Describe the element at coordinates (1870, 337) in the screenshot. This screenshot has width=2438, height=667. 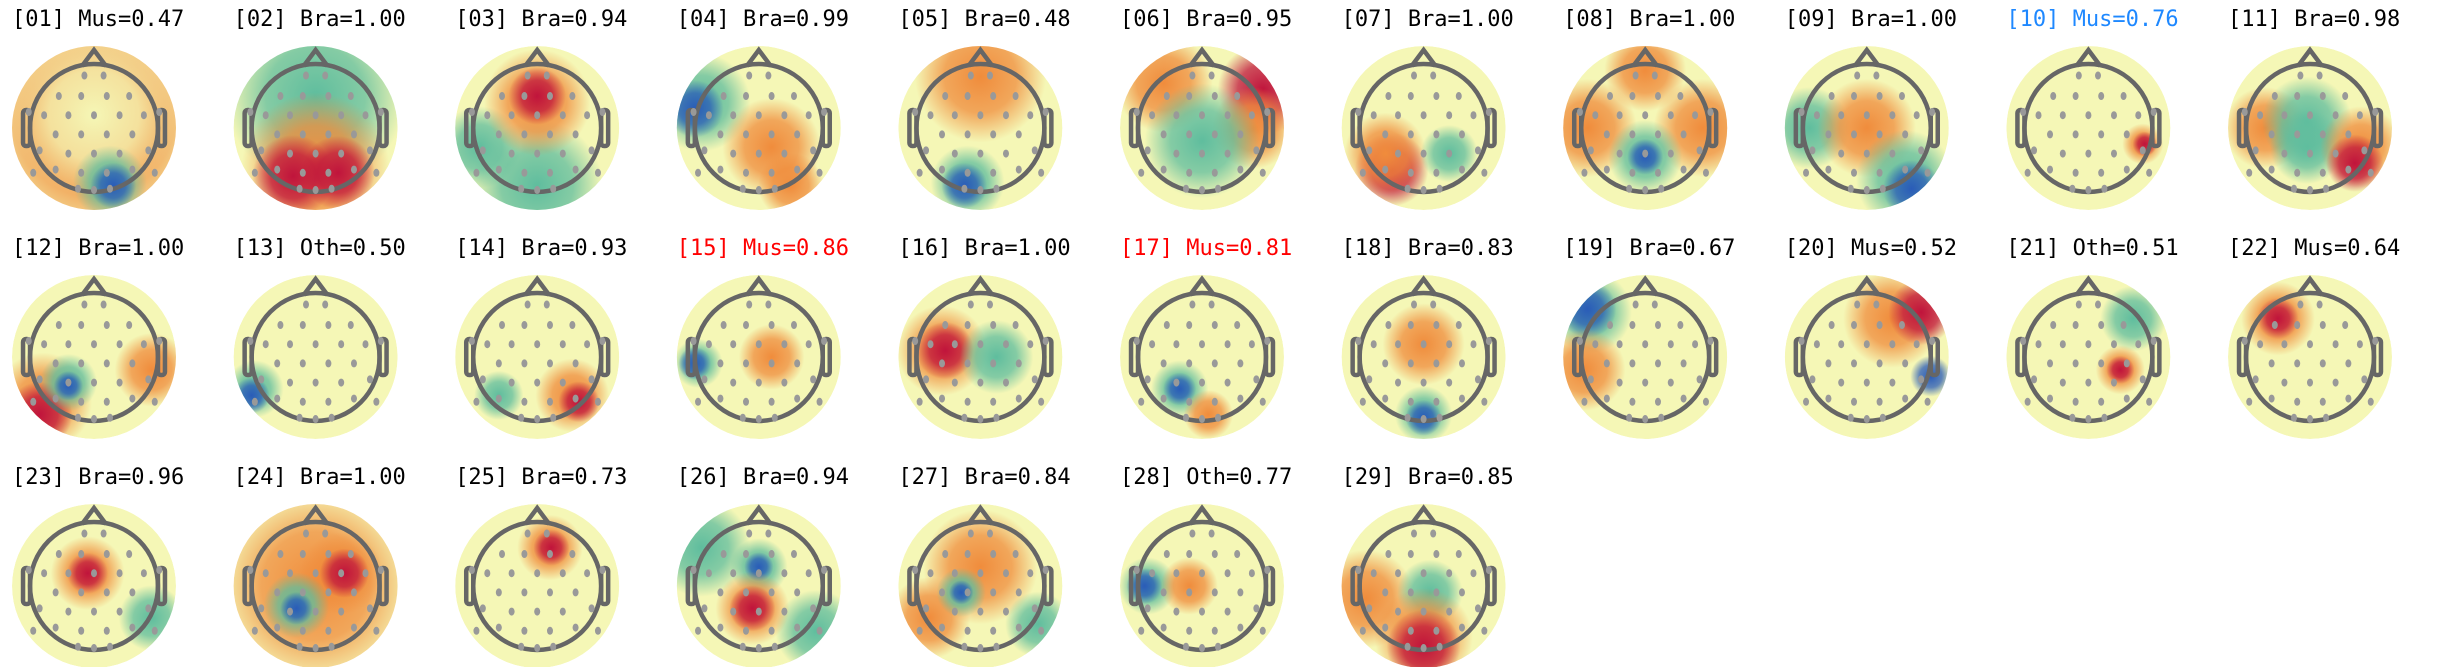
I see `topomap-component-20: [20] Mus=0.52` at that location.